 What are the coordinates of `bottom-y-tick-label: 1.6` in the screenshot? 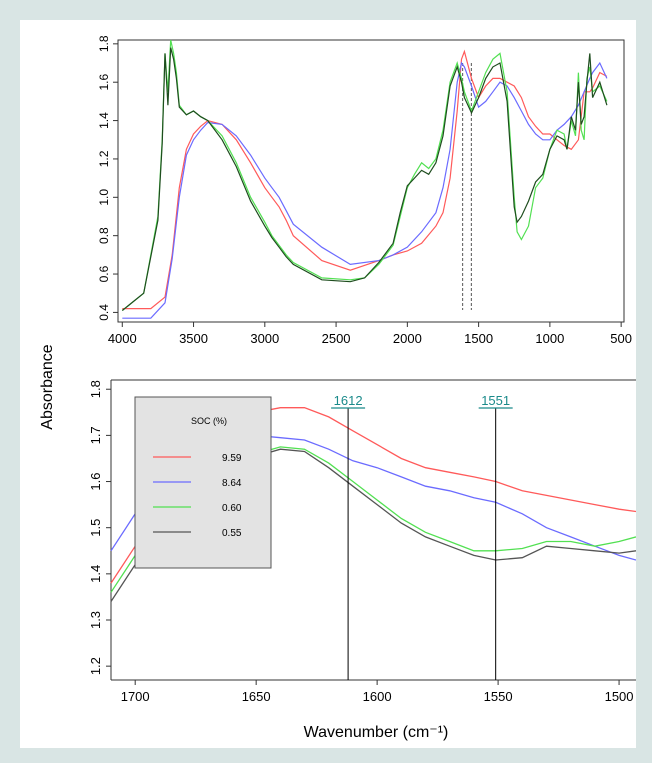 It's located at (95, 481).